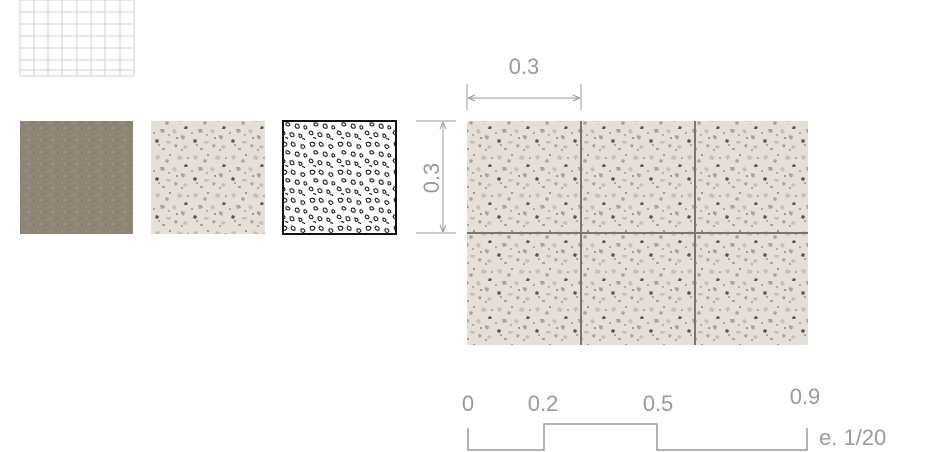 The width and height of the screenshot is (927, 452). I want to click on grid-pattern-icon, so click(77, 38).